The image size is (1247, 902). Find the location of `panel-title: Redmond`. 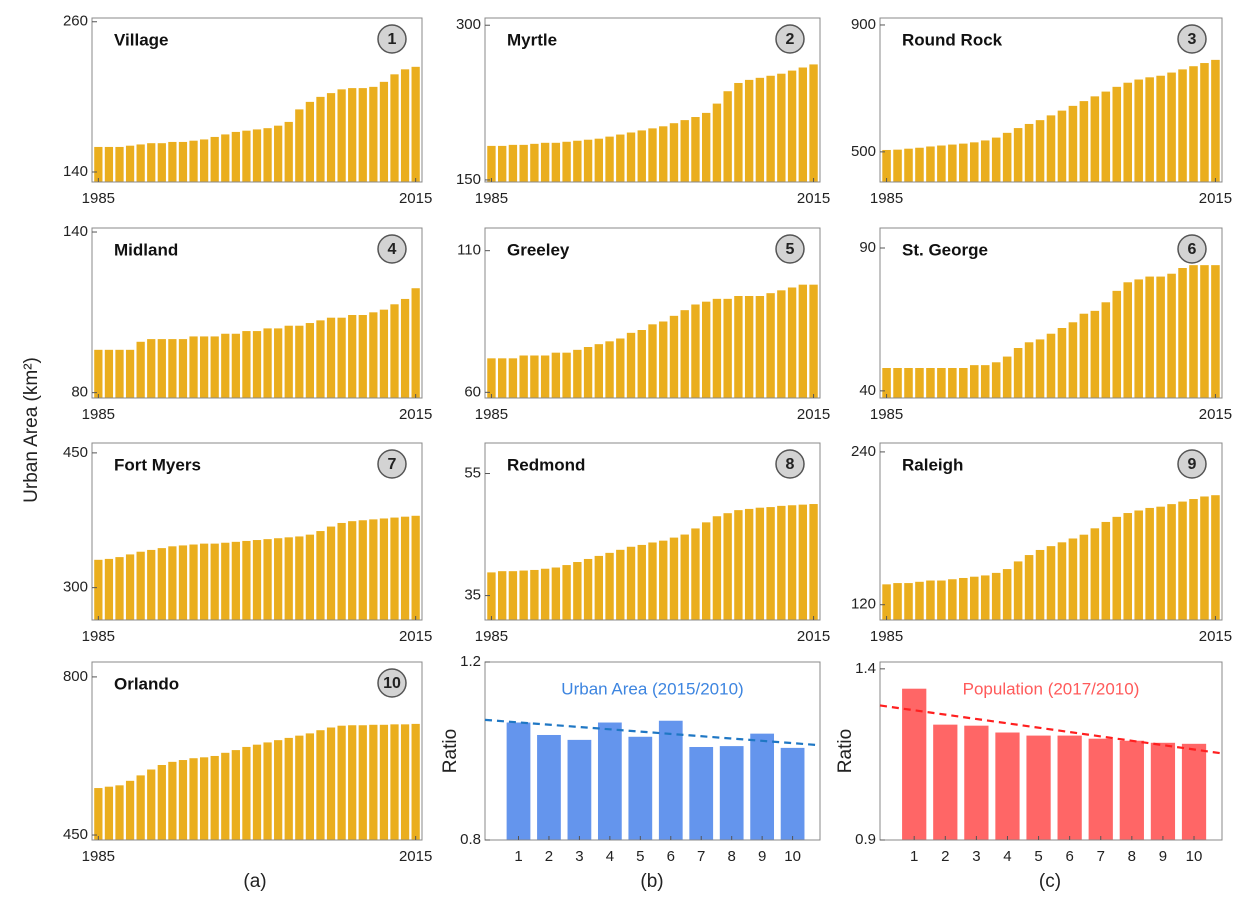

panel-title: Redmond is located at coordinates (546, 464).